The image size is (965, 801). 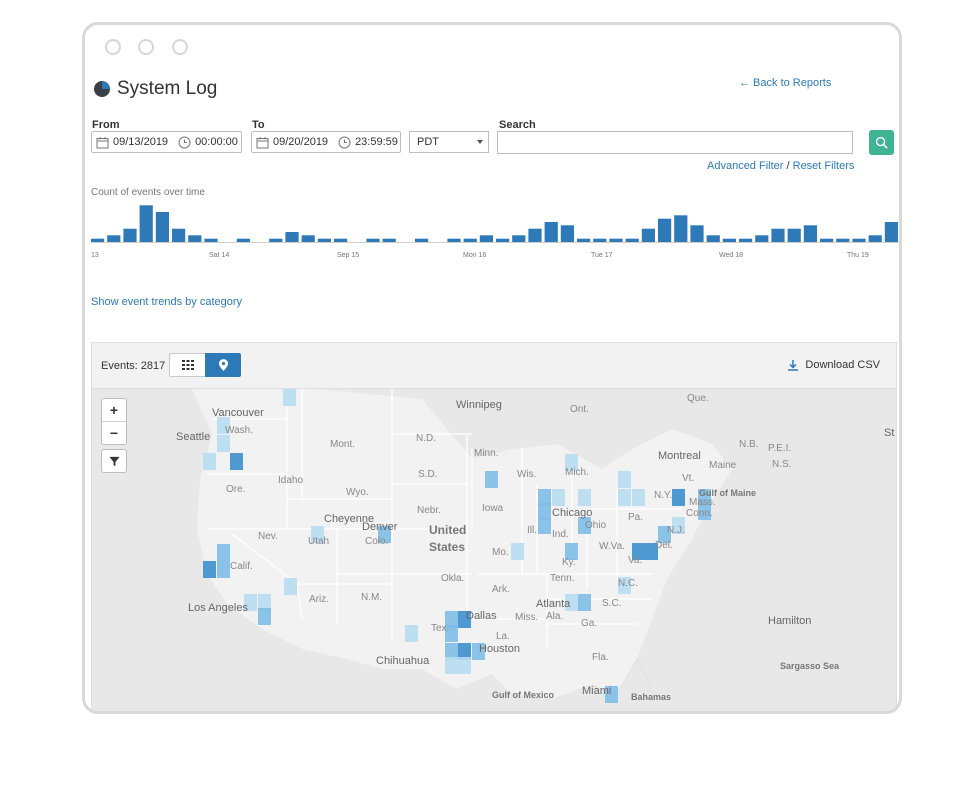 I want to click on histogram-tick-label: Mon 16, so click(x=474, y=255).